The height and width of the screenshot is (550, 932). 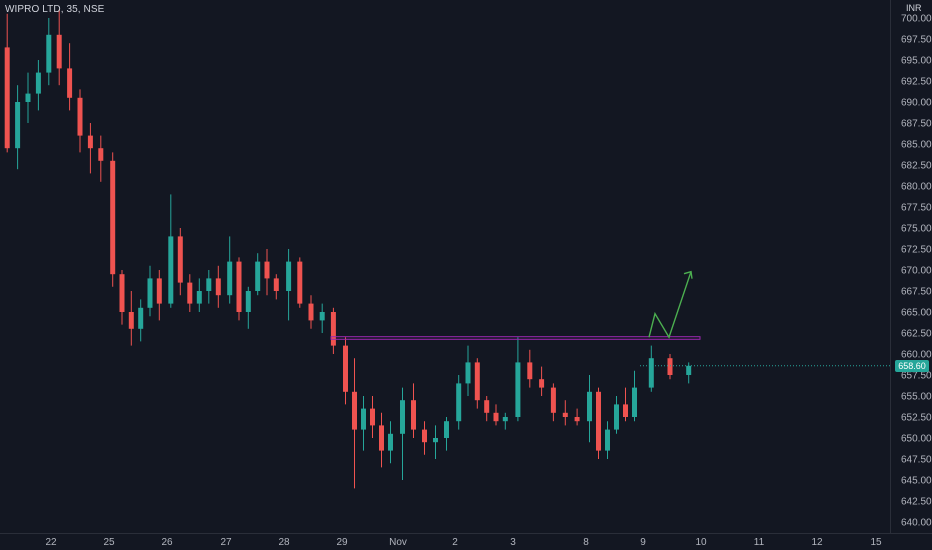 I want to click on price-tick-label: 657.50, so click(x=916, y=376).